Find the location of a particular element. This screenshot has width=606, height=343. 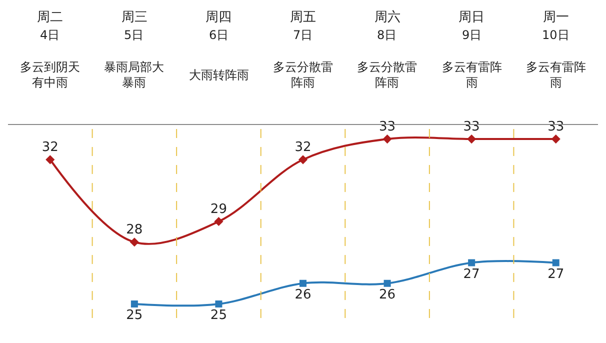

text: 多云到阴天有中雨 is located at coordinates (50, 75).